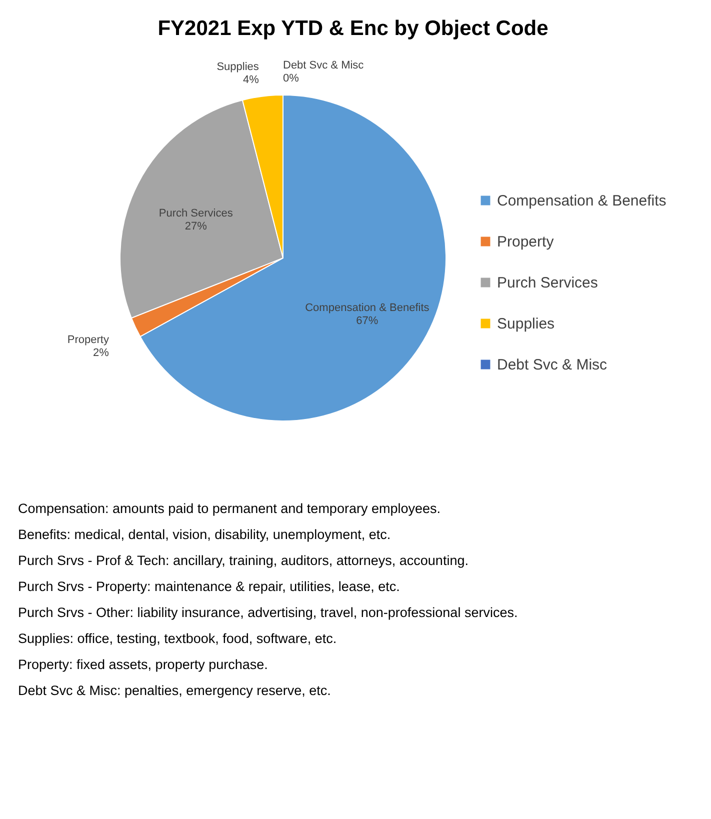 The height and width of the screenshot is (819, 711). I want to click on text: Purch Srvs - Other: liability insurance, advertising, travel, non-professional services., so click(268, 612).